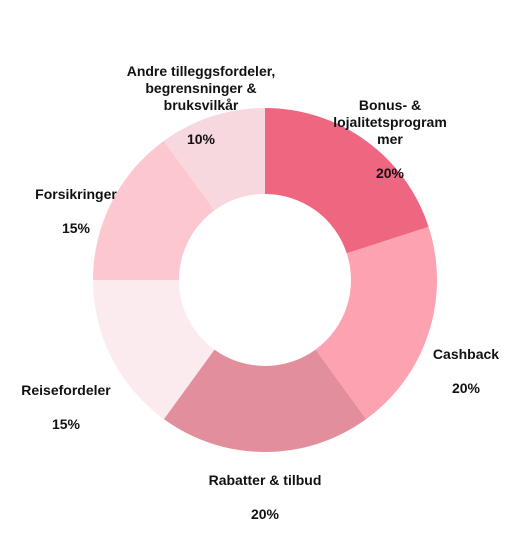 The height and width of the screenshot is (540, 530). I want to click on slice-label-bonus: Bonus- & lojalitetsprogram mer 20%, so click(390, 139).